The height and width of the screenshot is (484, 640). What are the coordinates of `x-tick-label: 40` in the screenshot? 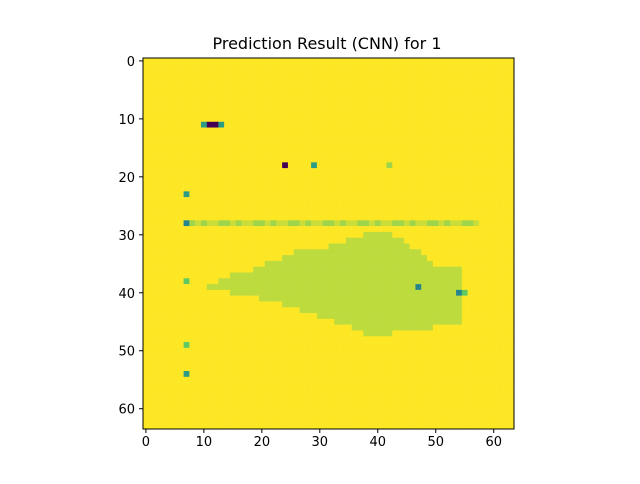 It's located at (378, 442).